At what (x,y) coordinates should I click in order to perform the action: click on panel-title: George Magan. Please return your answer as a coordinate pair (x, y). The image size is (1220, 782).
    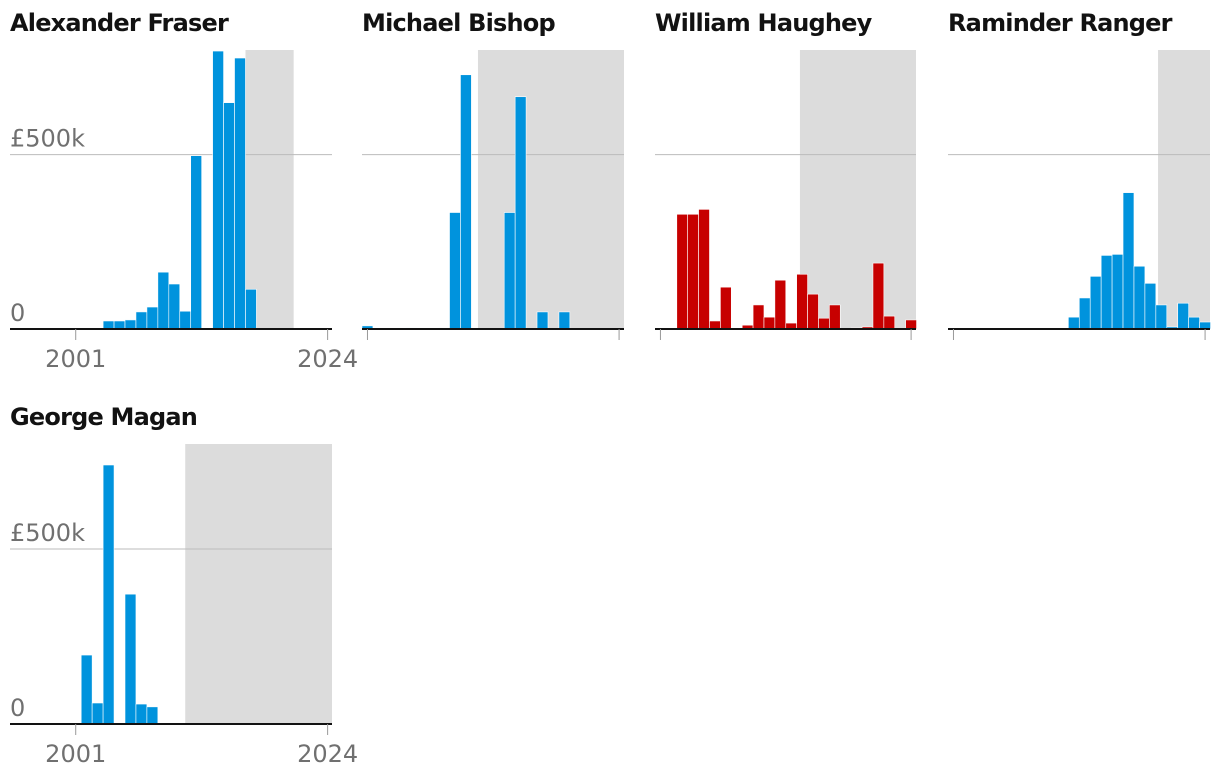
    Looking at the image, I should click on (103, 417).